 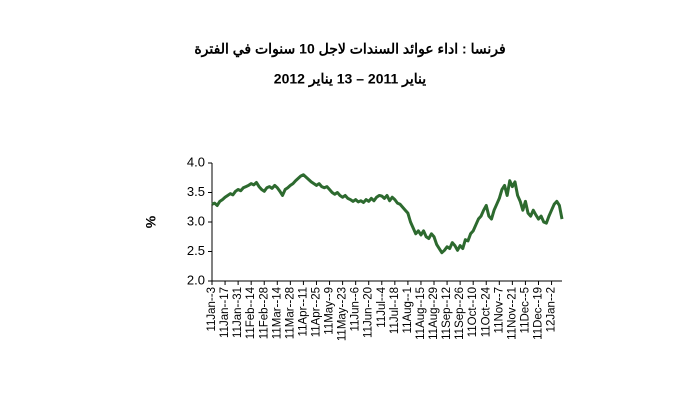 What do you see at coordinates (499, 310) in the screenshot?
I see `x-tick-label: 11Nov--7` at bounding box center [499, 310].